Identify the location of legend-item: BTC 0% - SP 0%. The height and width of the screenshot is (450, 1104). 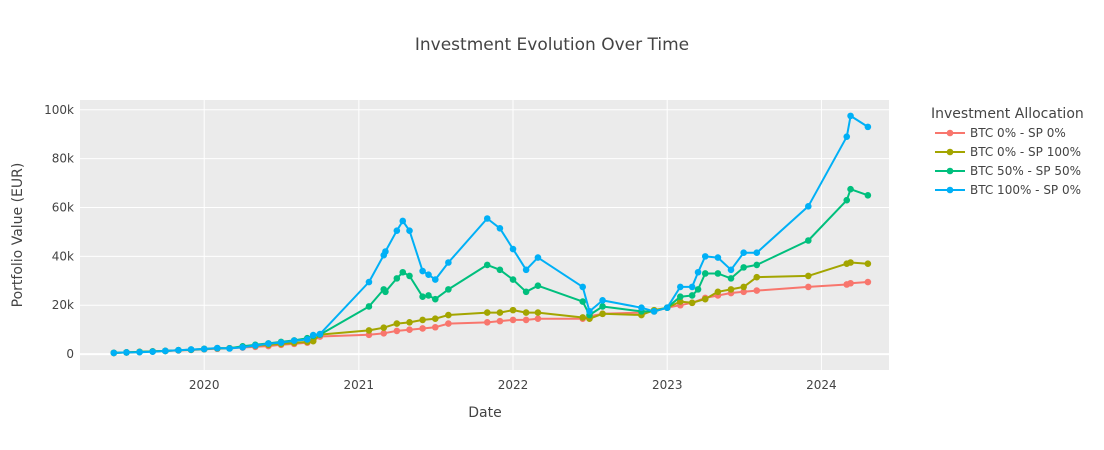
(1000, 133).